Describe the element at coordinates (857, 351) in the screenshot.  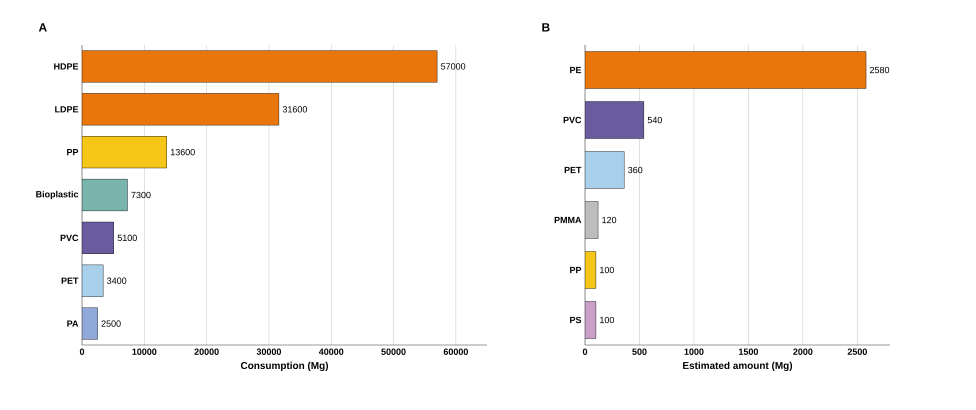
I see `x-tick-label: 2500` at that location.